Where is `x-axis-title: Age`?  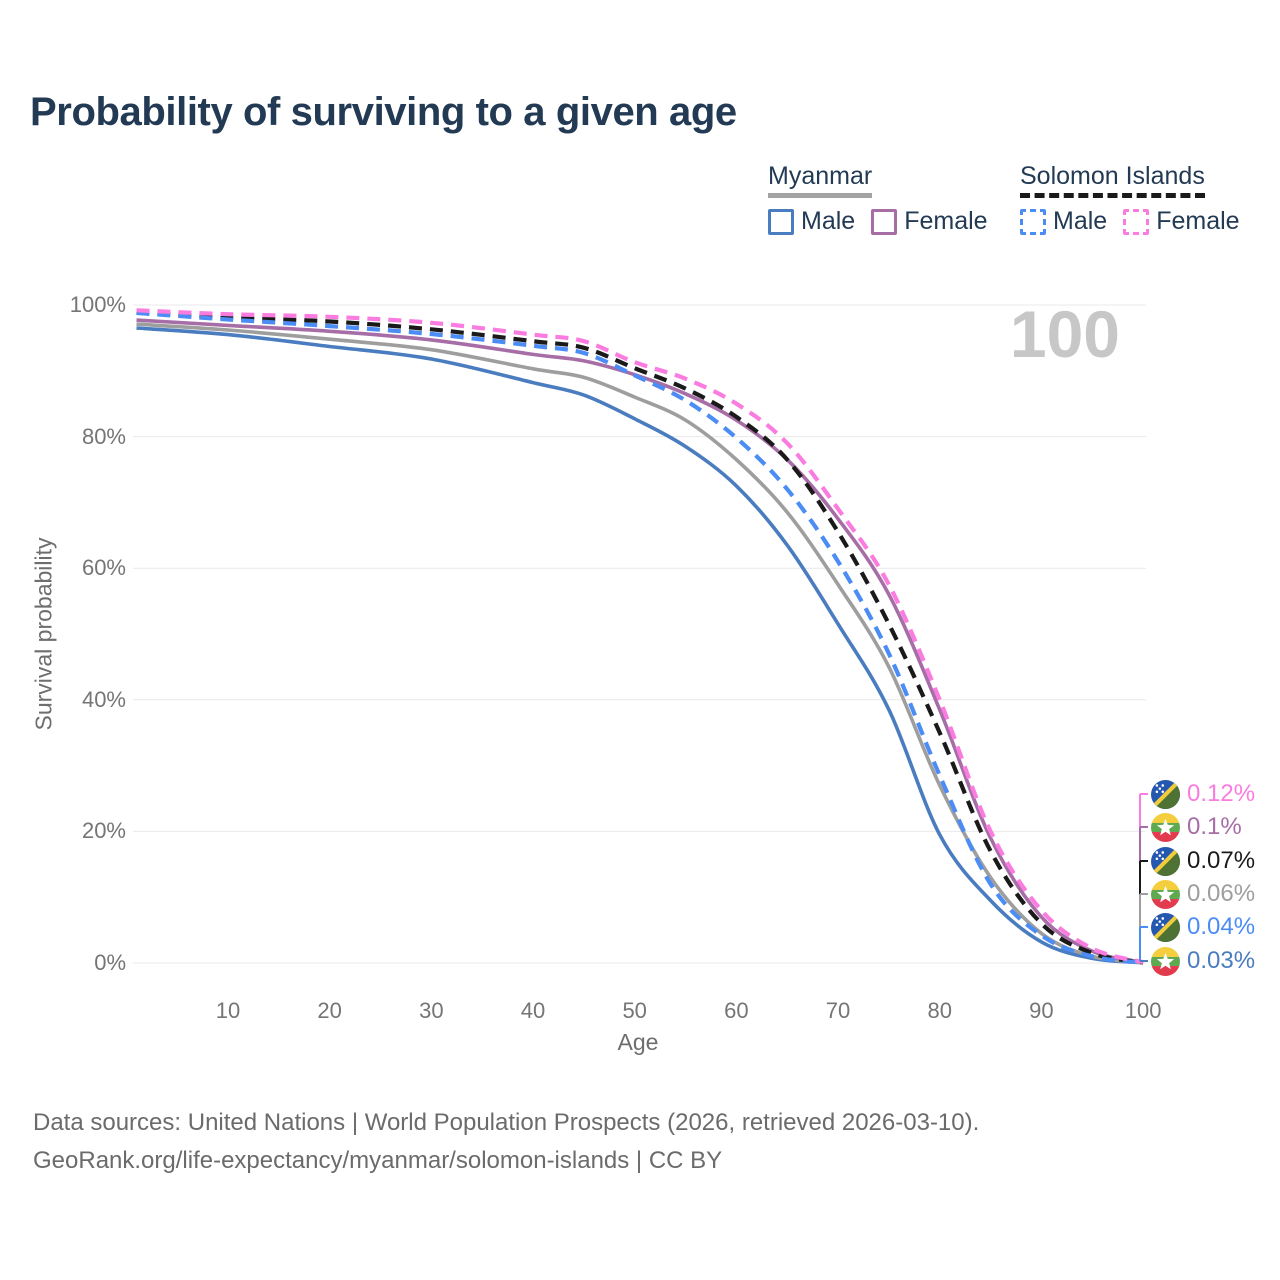 x-axis-title: Age is located at coordinates (638, 1042).